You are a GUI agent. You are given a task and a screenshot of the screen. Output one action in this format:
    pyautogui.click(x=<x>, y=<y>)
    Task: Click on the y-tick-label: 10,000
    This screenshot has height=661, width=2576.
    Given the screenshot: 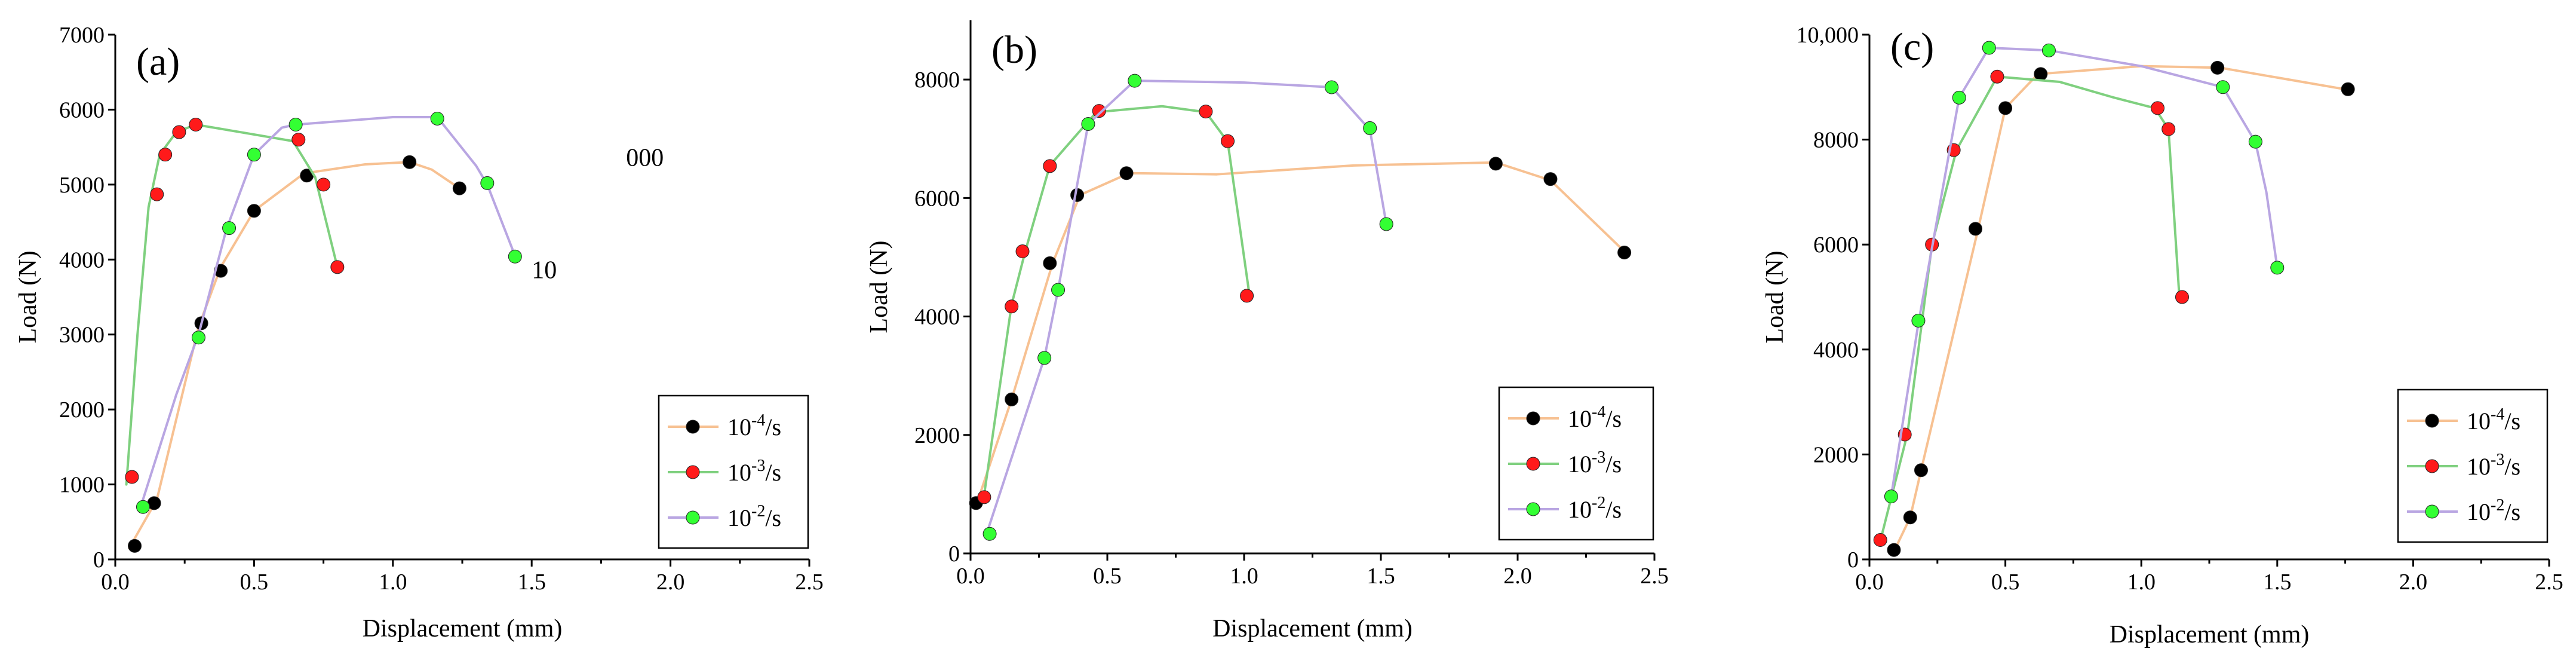 What is the action you would take?
    pyautogui.click(x=1828, y=35)
    